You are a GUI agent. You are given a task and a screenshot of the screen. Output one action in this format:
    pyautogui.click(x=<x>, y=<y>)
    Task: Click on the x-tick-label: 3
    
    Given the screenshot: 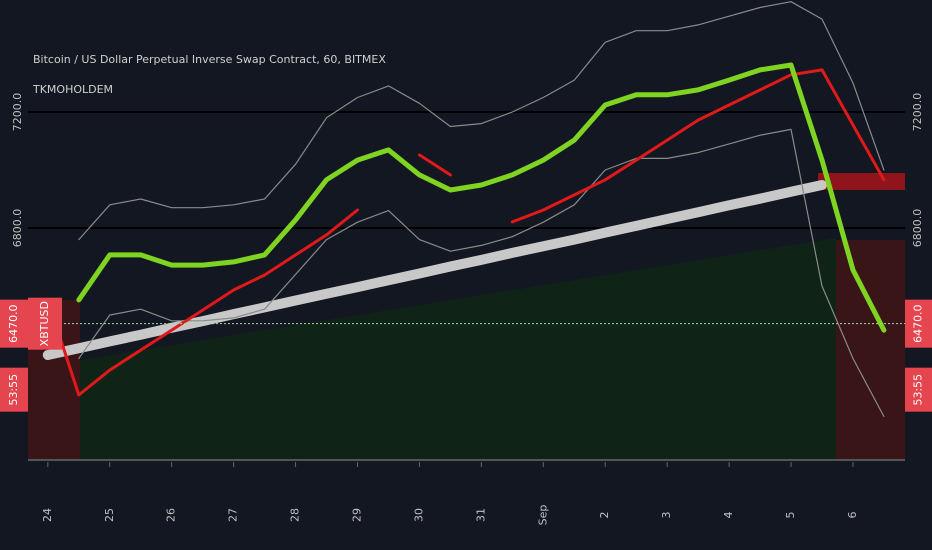 What is the action you would take?
    pyautogui.click(x=666, y=515)
    